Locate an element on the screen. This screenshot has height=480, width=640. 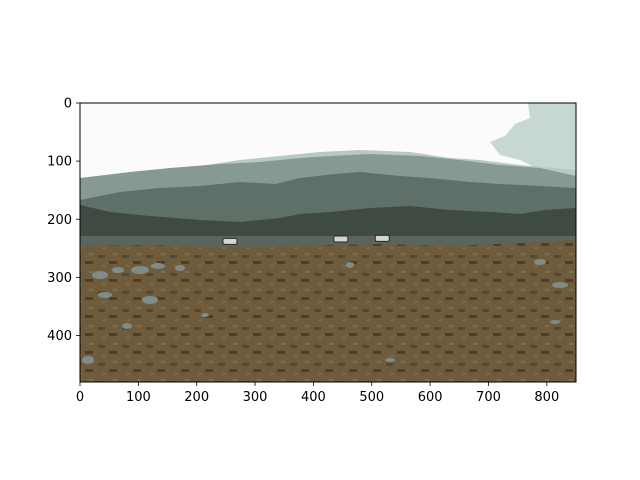
y-tick-label: 0 is located at coordinates (68, 104).